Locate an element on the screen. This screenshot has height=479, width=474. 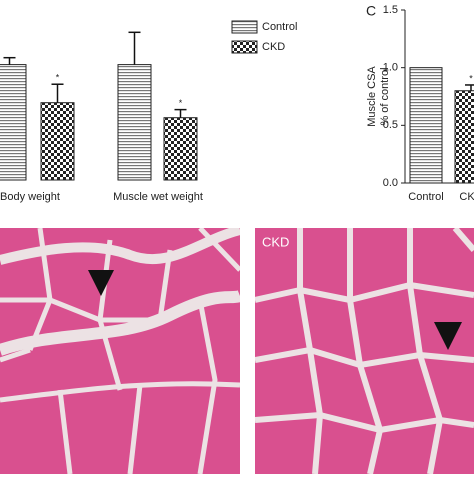
y-tick-label: 0.5 is located at coordinates (390, 125).